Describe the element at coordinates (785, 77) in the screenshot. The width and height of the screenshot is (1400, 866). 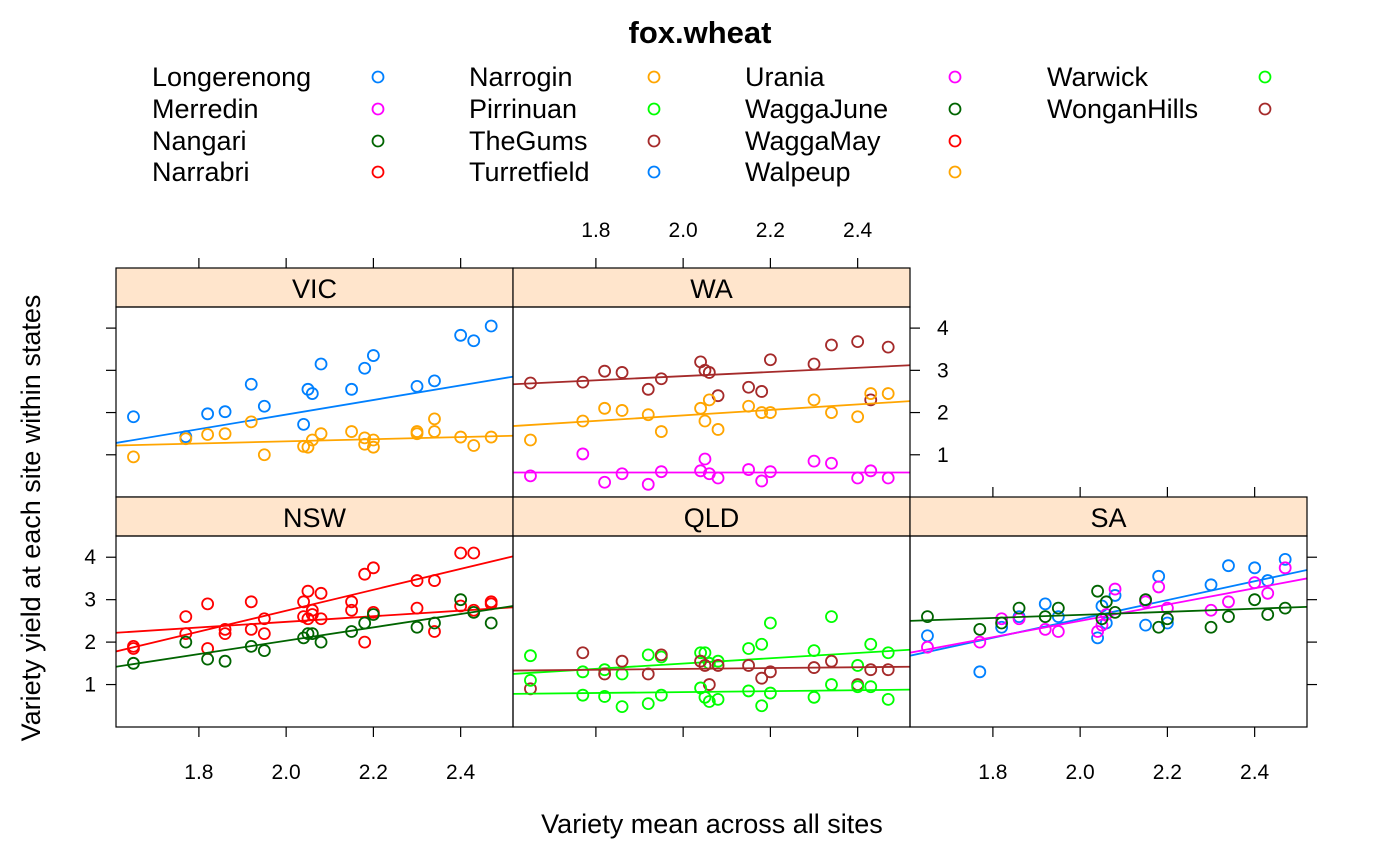
I see `legend-label: Urania` at that location.